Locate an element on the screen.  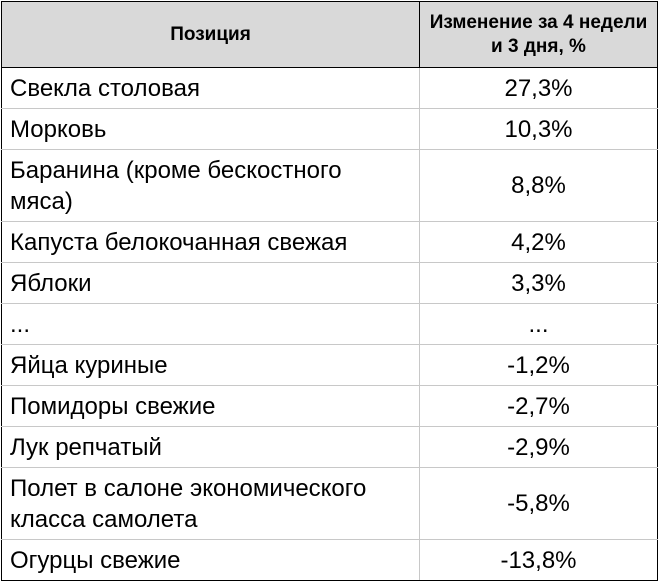
row-value: -2,9% is located at coordinates (538, 447).